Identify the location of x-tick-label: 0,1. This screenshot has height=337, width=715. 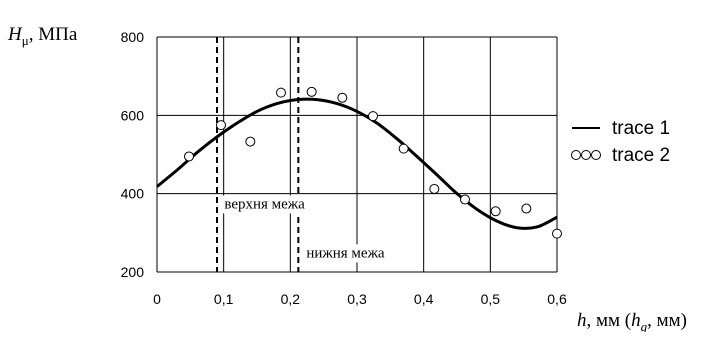
(224, 299).